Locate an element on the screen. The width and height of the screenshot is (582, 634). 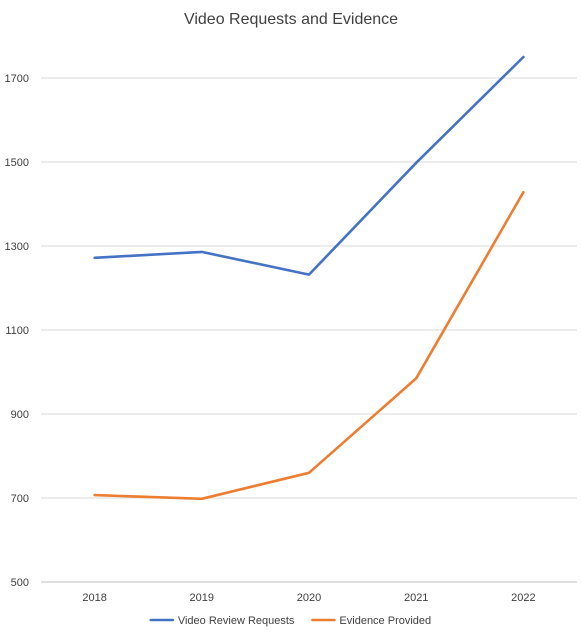
y-tick-label: 500 is located at coordinates (20, 583).